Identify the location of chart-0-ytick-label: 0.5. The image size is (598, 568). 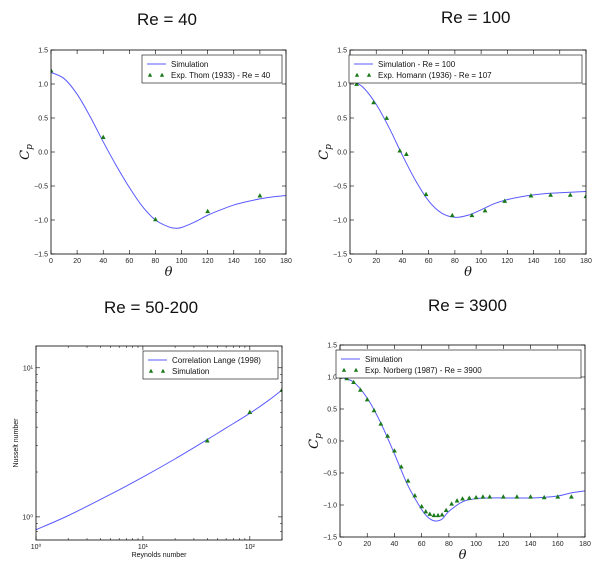
(43, 119).